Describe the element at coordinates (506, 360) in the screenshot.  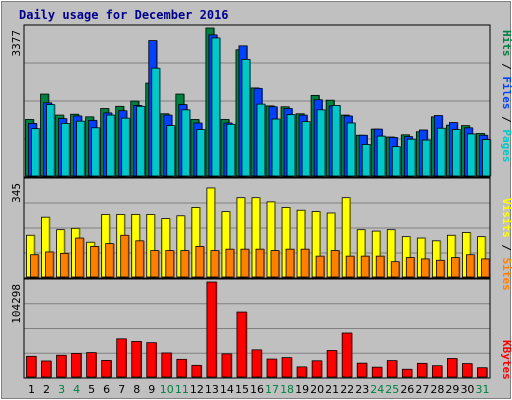
I see `legend-kbytes: KBytes` at that location.